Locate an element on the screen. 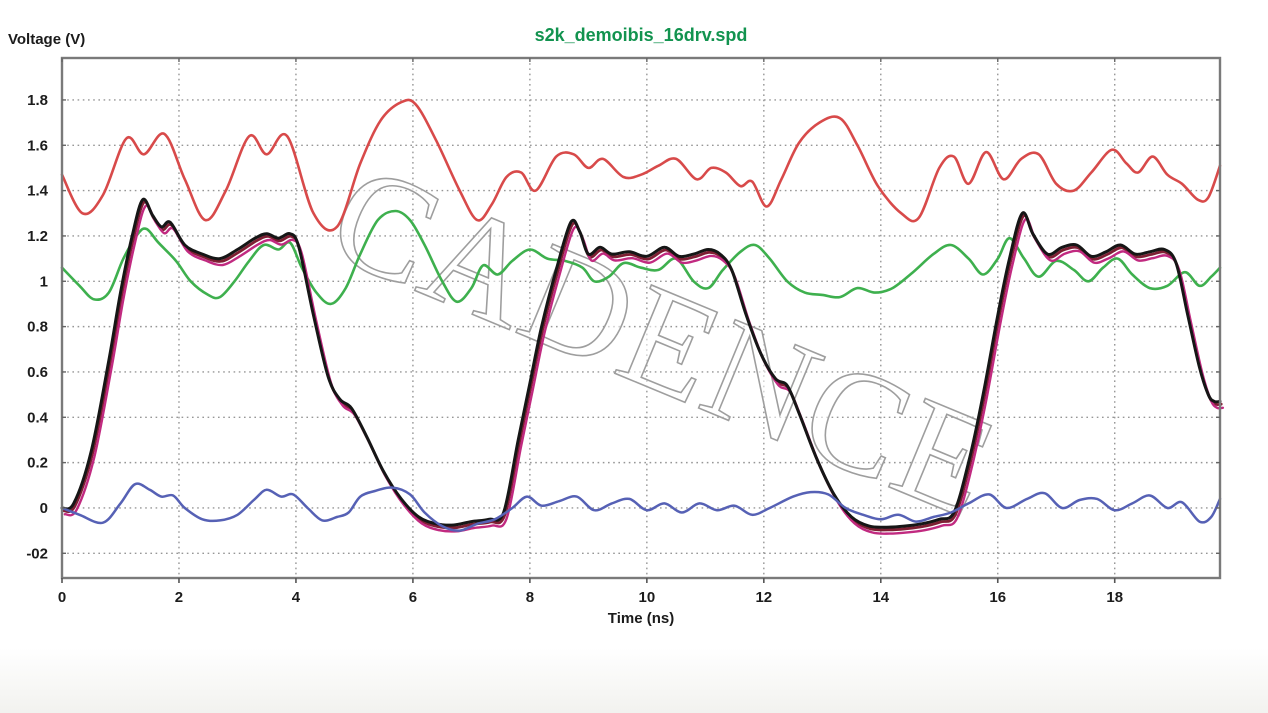 This screenshot has width=1268, height=713. x-tick-label: 18 is located at coordinates (1114, 597).